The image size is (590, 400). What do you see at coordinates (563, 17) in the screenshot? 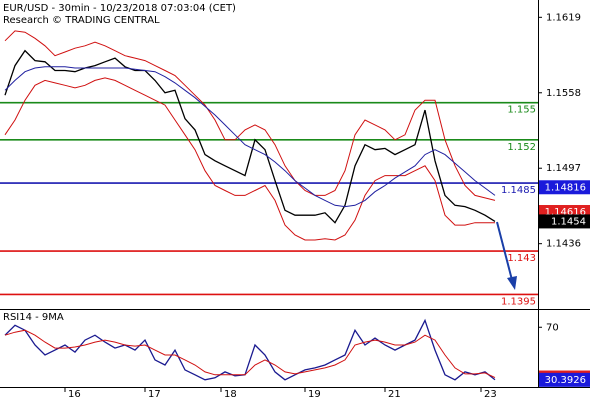
I see `y-tick-label: 1.1619` at bounding box center [563, 17].